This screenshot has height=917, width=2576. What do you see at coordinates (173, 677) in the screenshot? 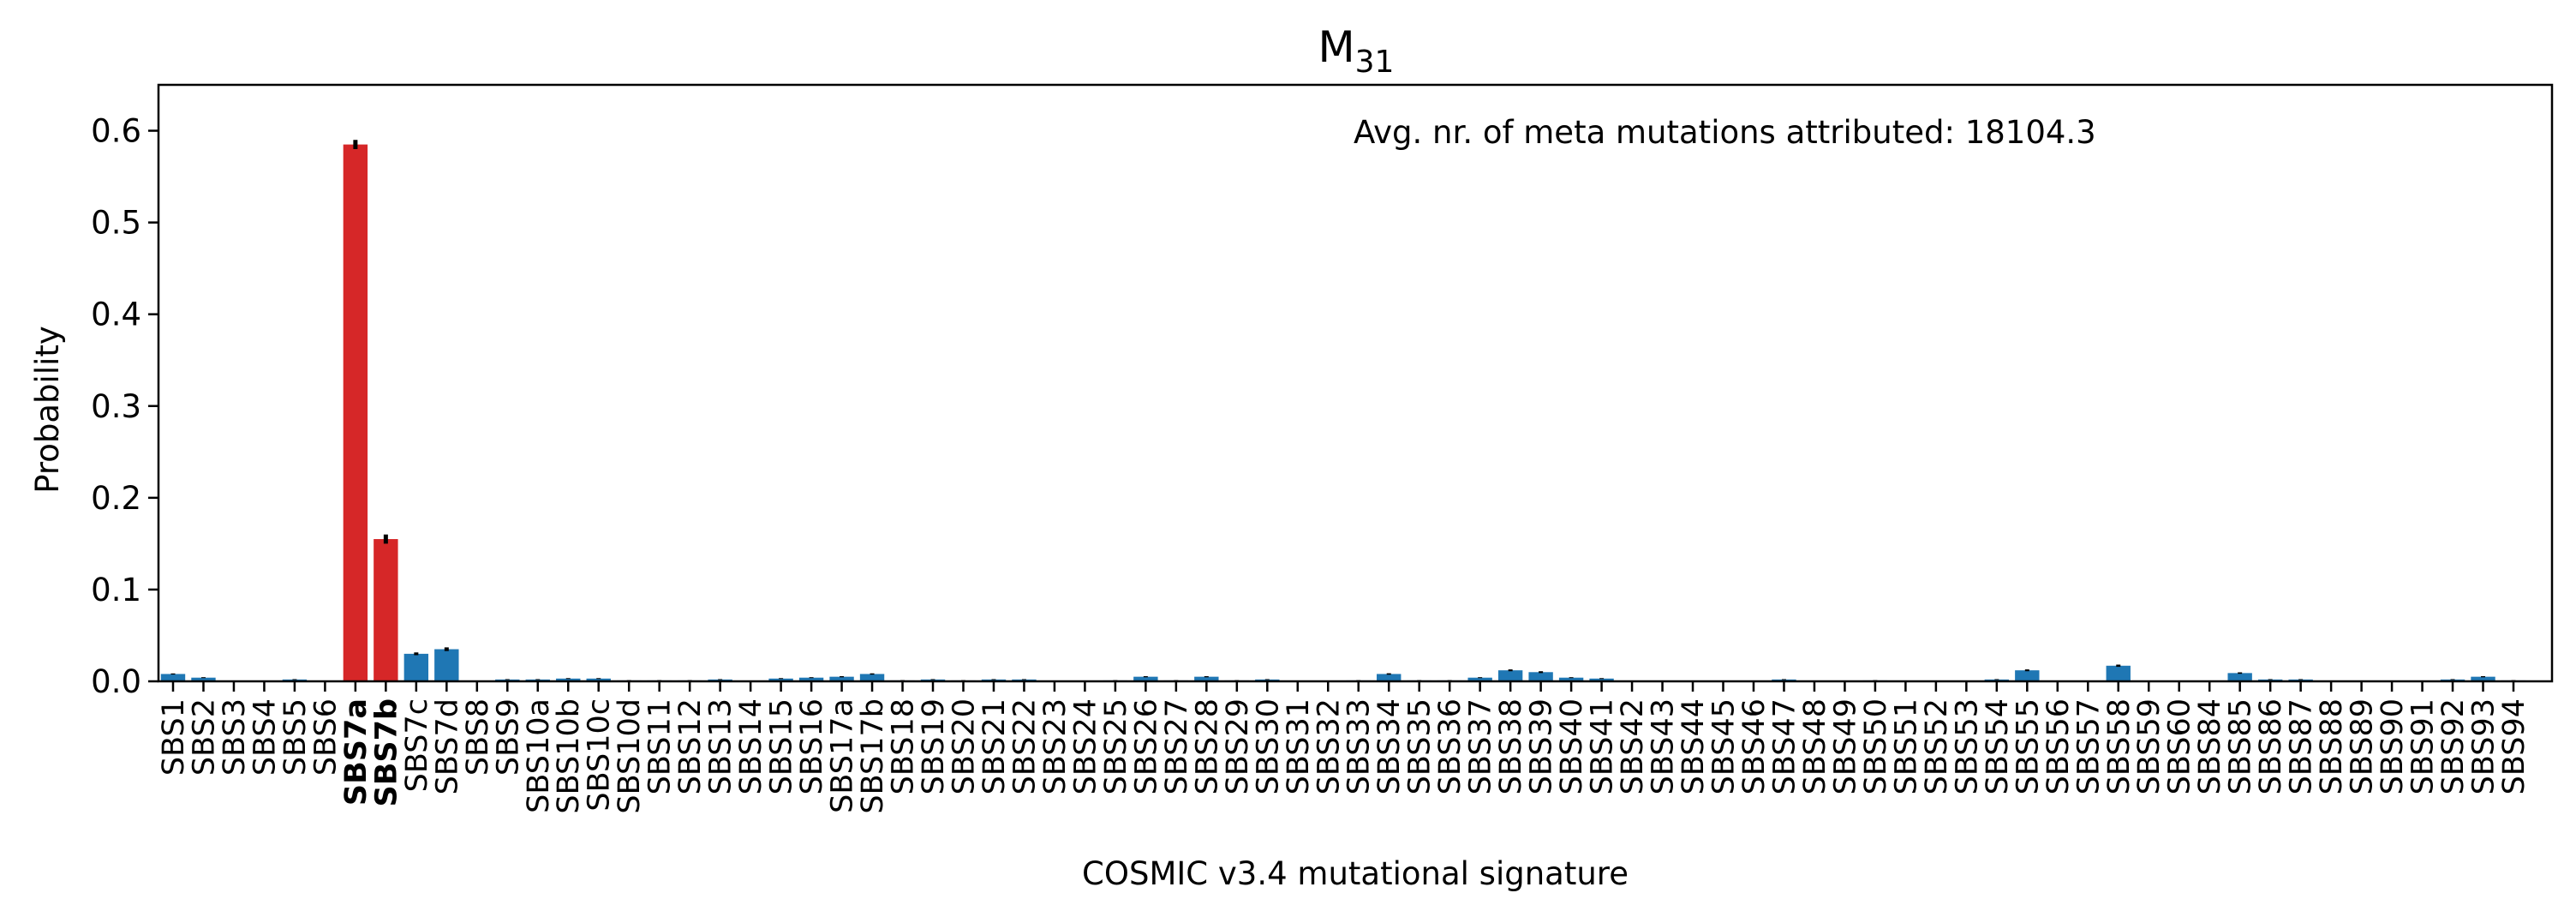
I see `bar-sbs1` at bounding box center [173, 677].